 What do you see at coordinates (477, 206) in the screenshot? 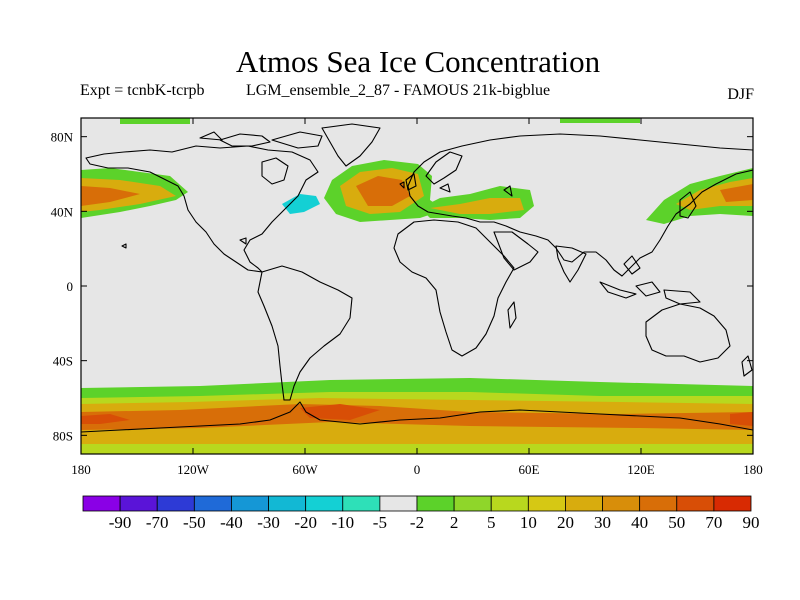
I see `field-mediterranean-core` at bounding box center [477, 206].